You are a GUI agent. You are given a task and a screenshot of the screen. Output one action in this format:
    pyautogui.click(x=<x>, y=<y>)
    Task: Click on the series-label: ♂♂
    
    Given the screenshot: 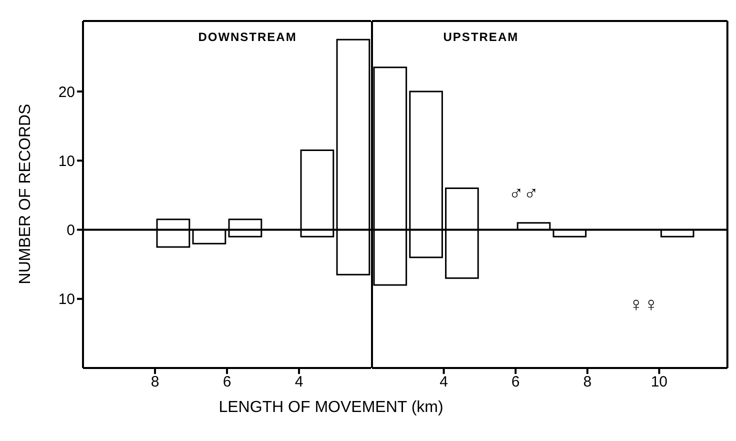 What is the action you would take?
    pyautogui.click(x=523, y=194)
    